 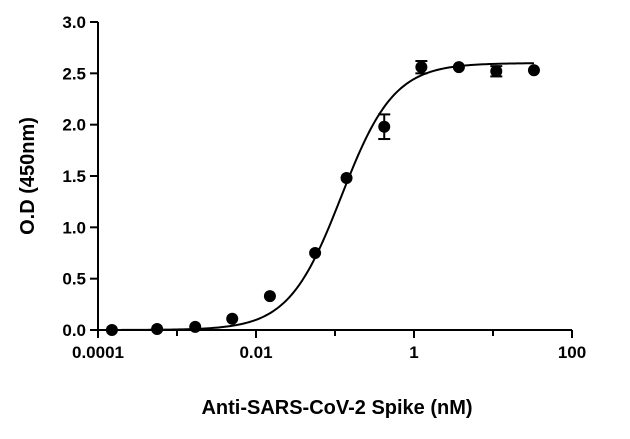 I want to click on x-tick-label: 100, so click(x=572, y=352).